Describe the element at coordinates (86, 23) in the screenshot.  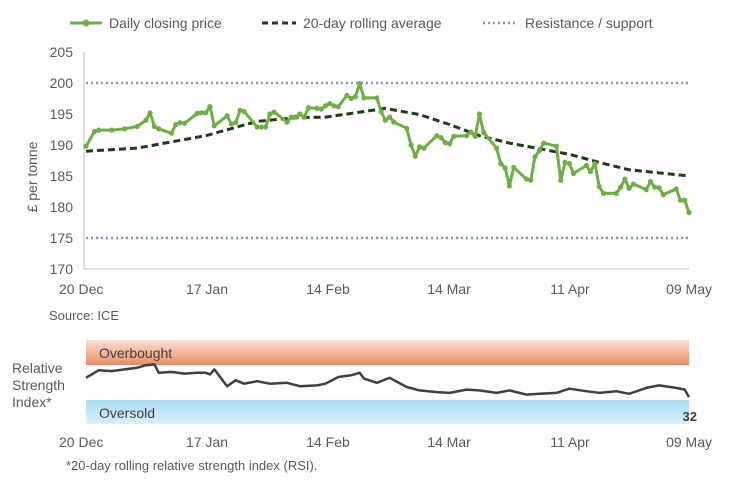
I see `legend-marker-price` at that location.